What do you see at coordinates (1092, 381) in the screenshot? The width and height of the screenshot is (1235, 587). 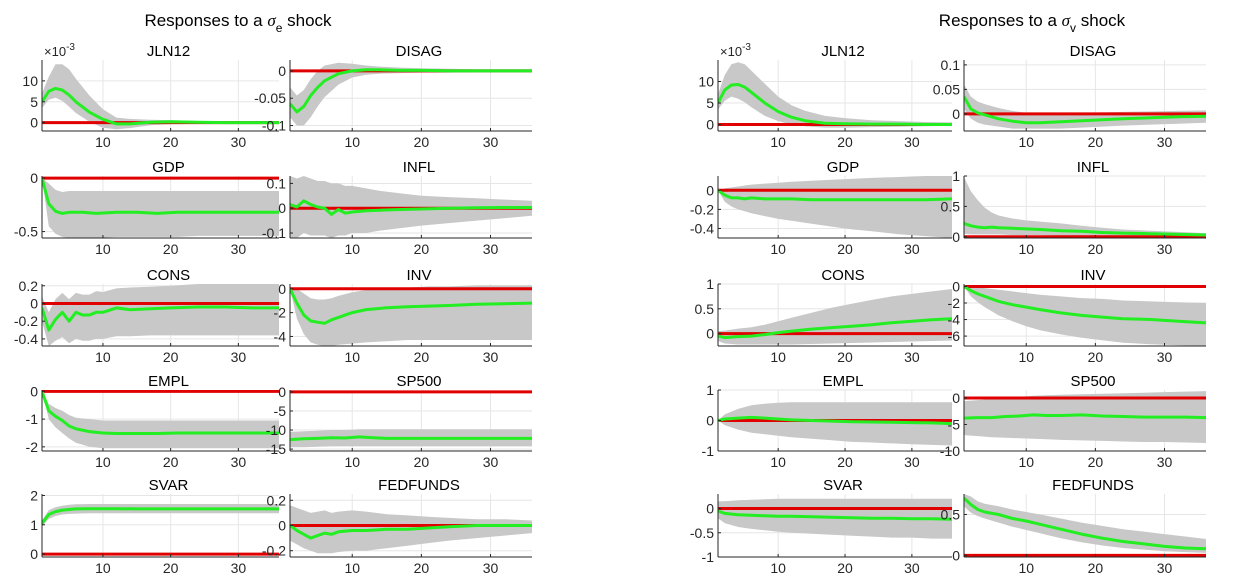 I see `panel-title: SP500` at bounding box center [1092, 381].